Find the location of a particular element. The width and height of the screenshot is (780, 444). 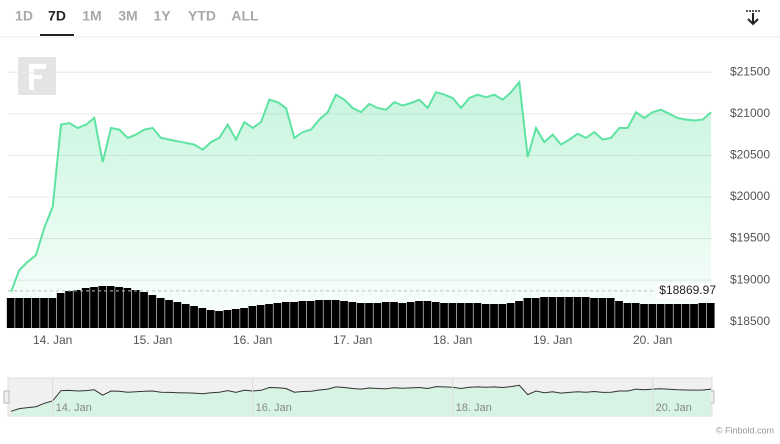

x-tick-label: 18. Jan is located at coordinates (452, 340).